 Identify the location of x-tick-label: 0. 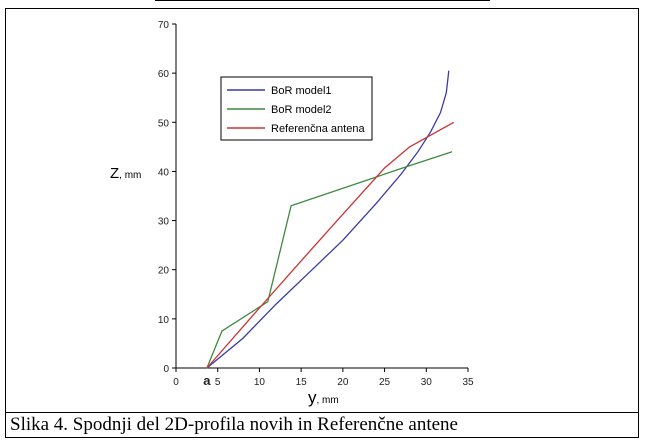
(176, 382).